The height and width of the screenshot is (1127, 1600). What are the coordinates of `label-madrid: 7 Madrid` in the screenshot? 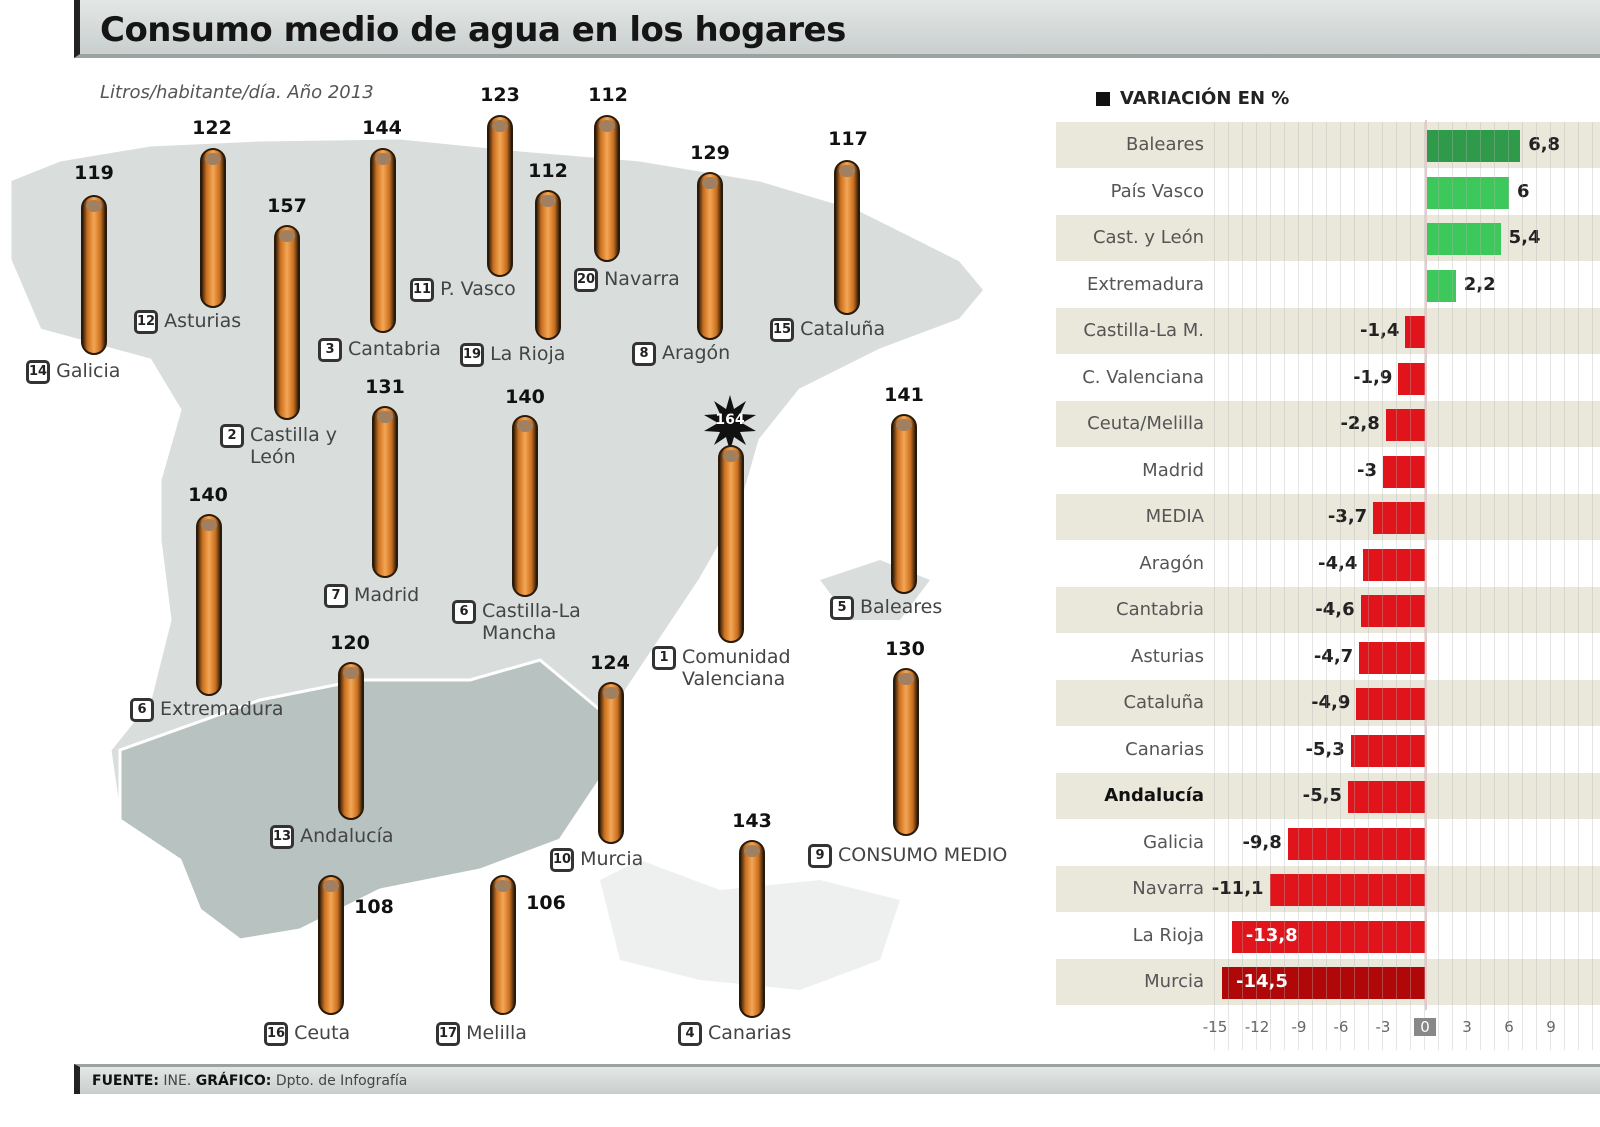 It's located at (371, 596).